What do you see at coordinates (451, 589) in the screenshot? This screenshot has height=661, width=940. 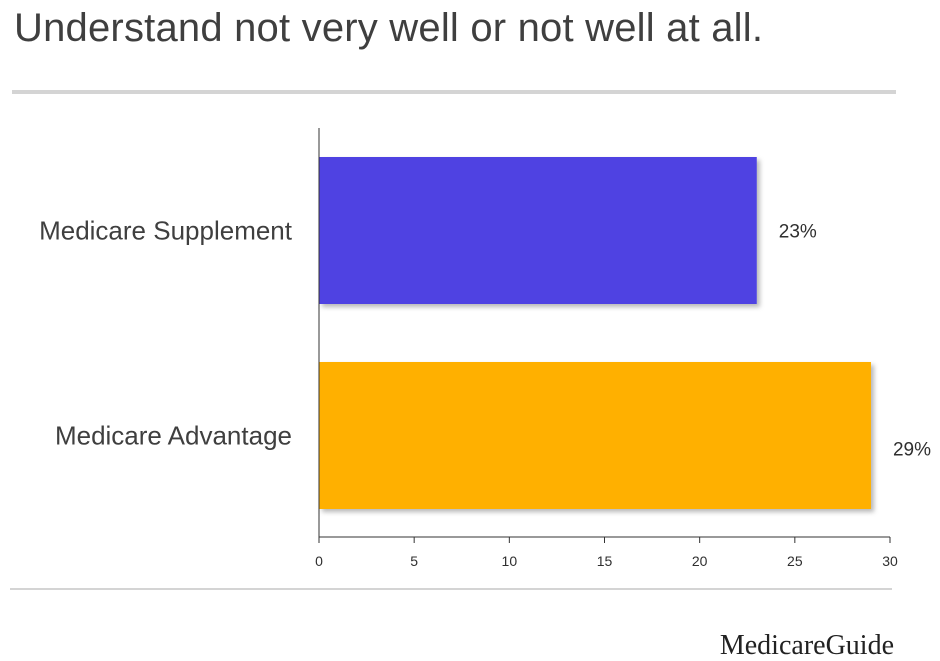 I see `bottom-divider` at bounding box center [451, 589].